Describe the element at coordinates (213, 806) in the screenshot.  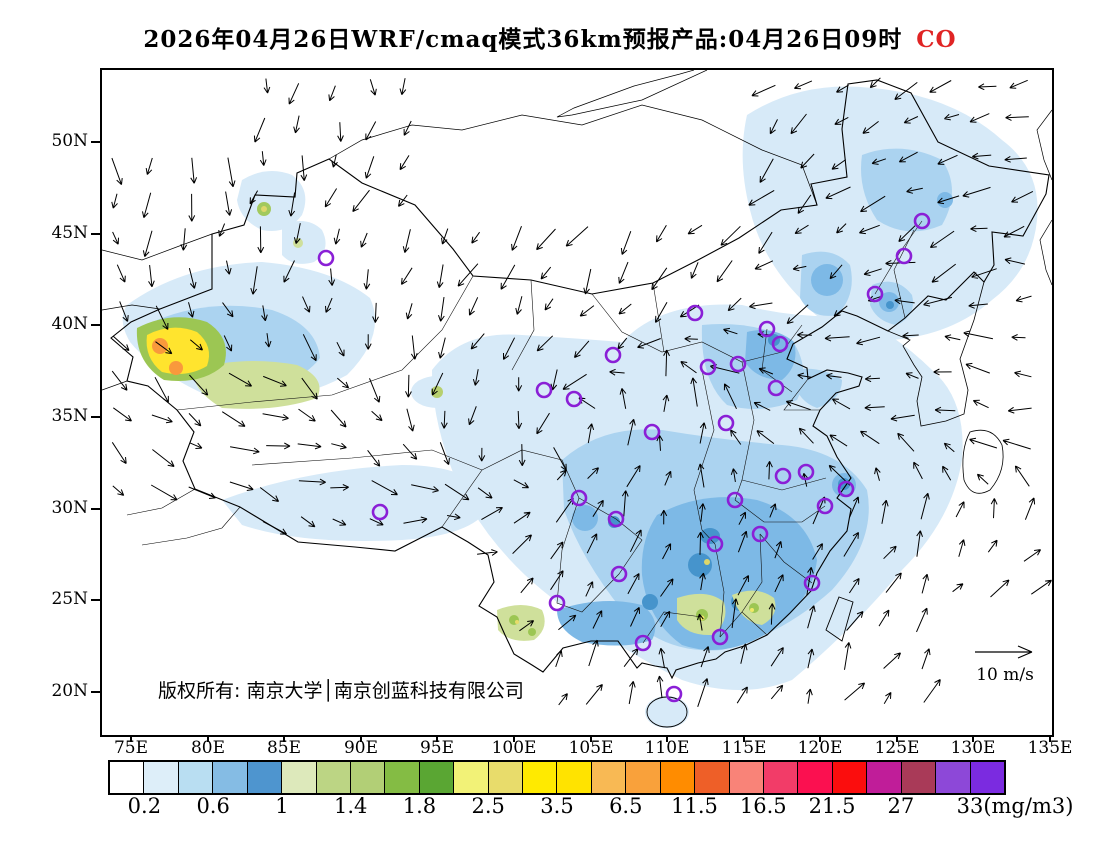
I see `colorbar-label: 0.6` at that location.